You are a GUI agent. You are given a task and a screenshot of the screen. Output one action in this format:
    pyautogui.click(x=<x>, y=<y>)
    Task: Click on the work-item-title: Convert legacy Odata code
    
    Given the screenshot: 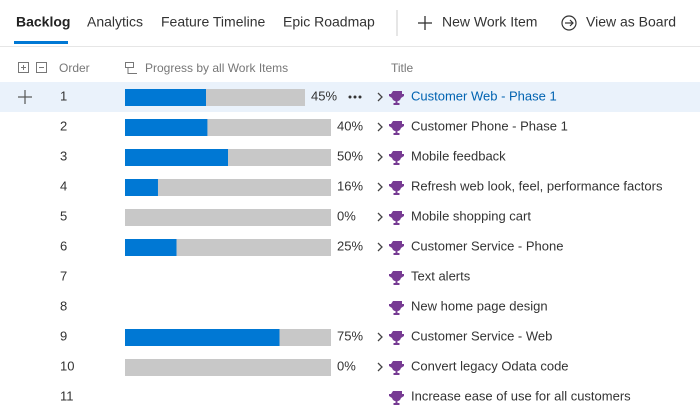 What is the action you would take?
    pyautogui.click(x=490, y=365)
    